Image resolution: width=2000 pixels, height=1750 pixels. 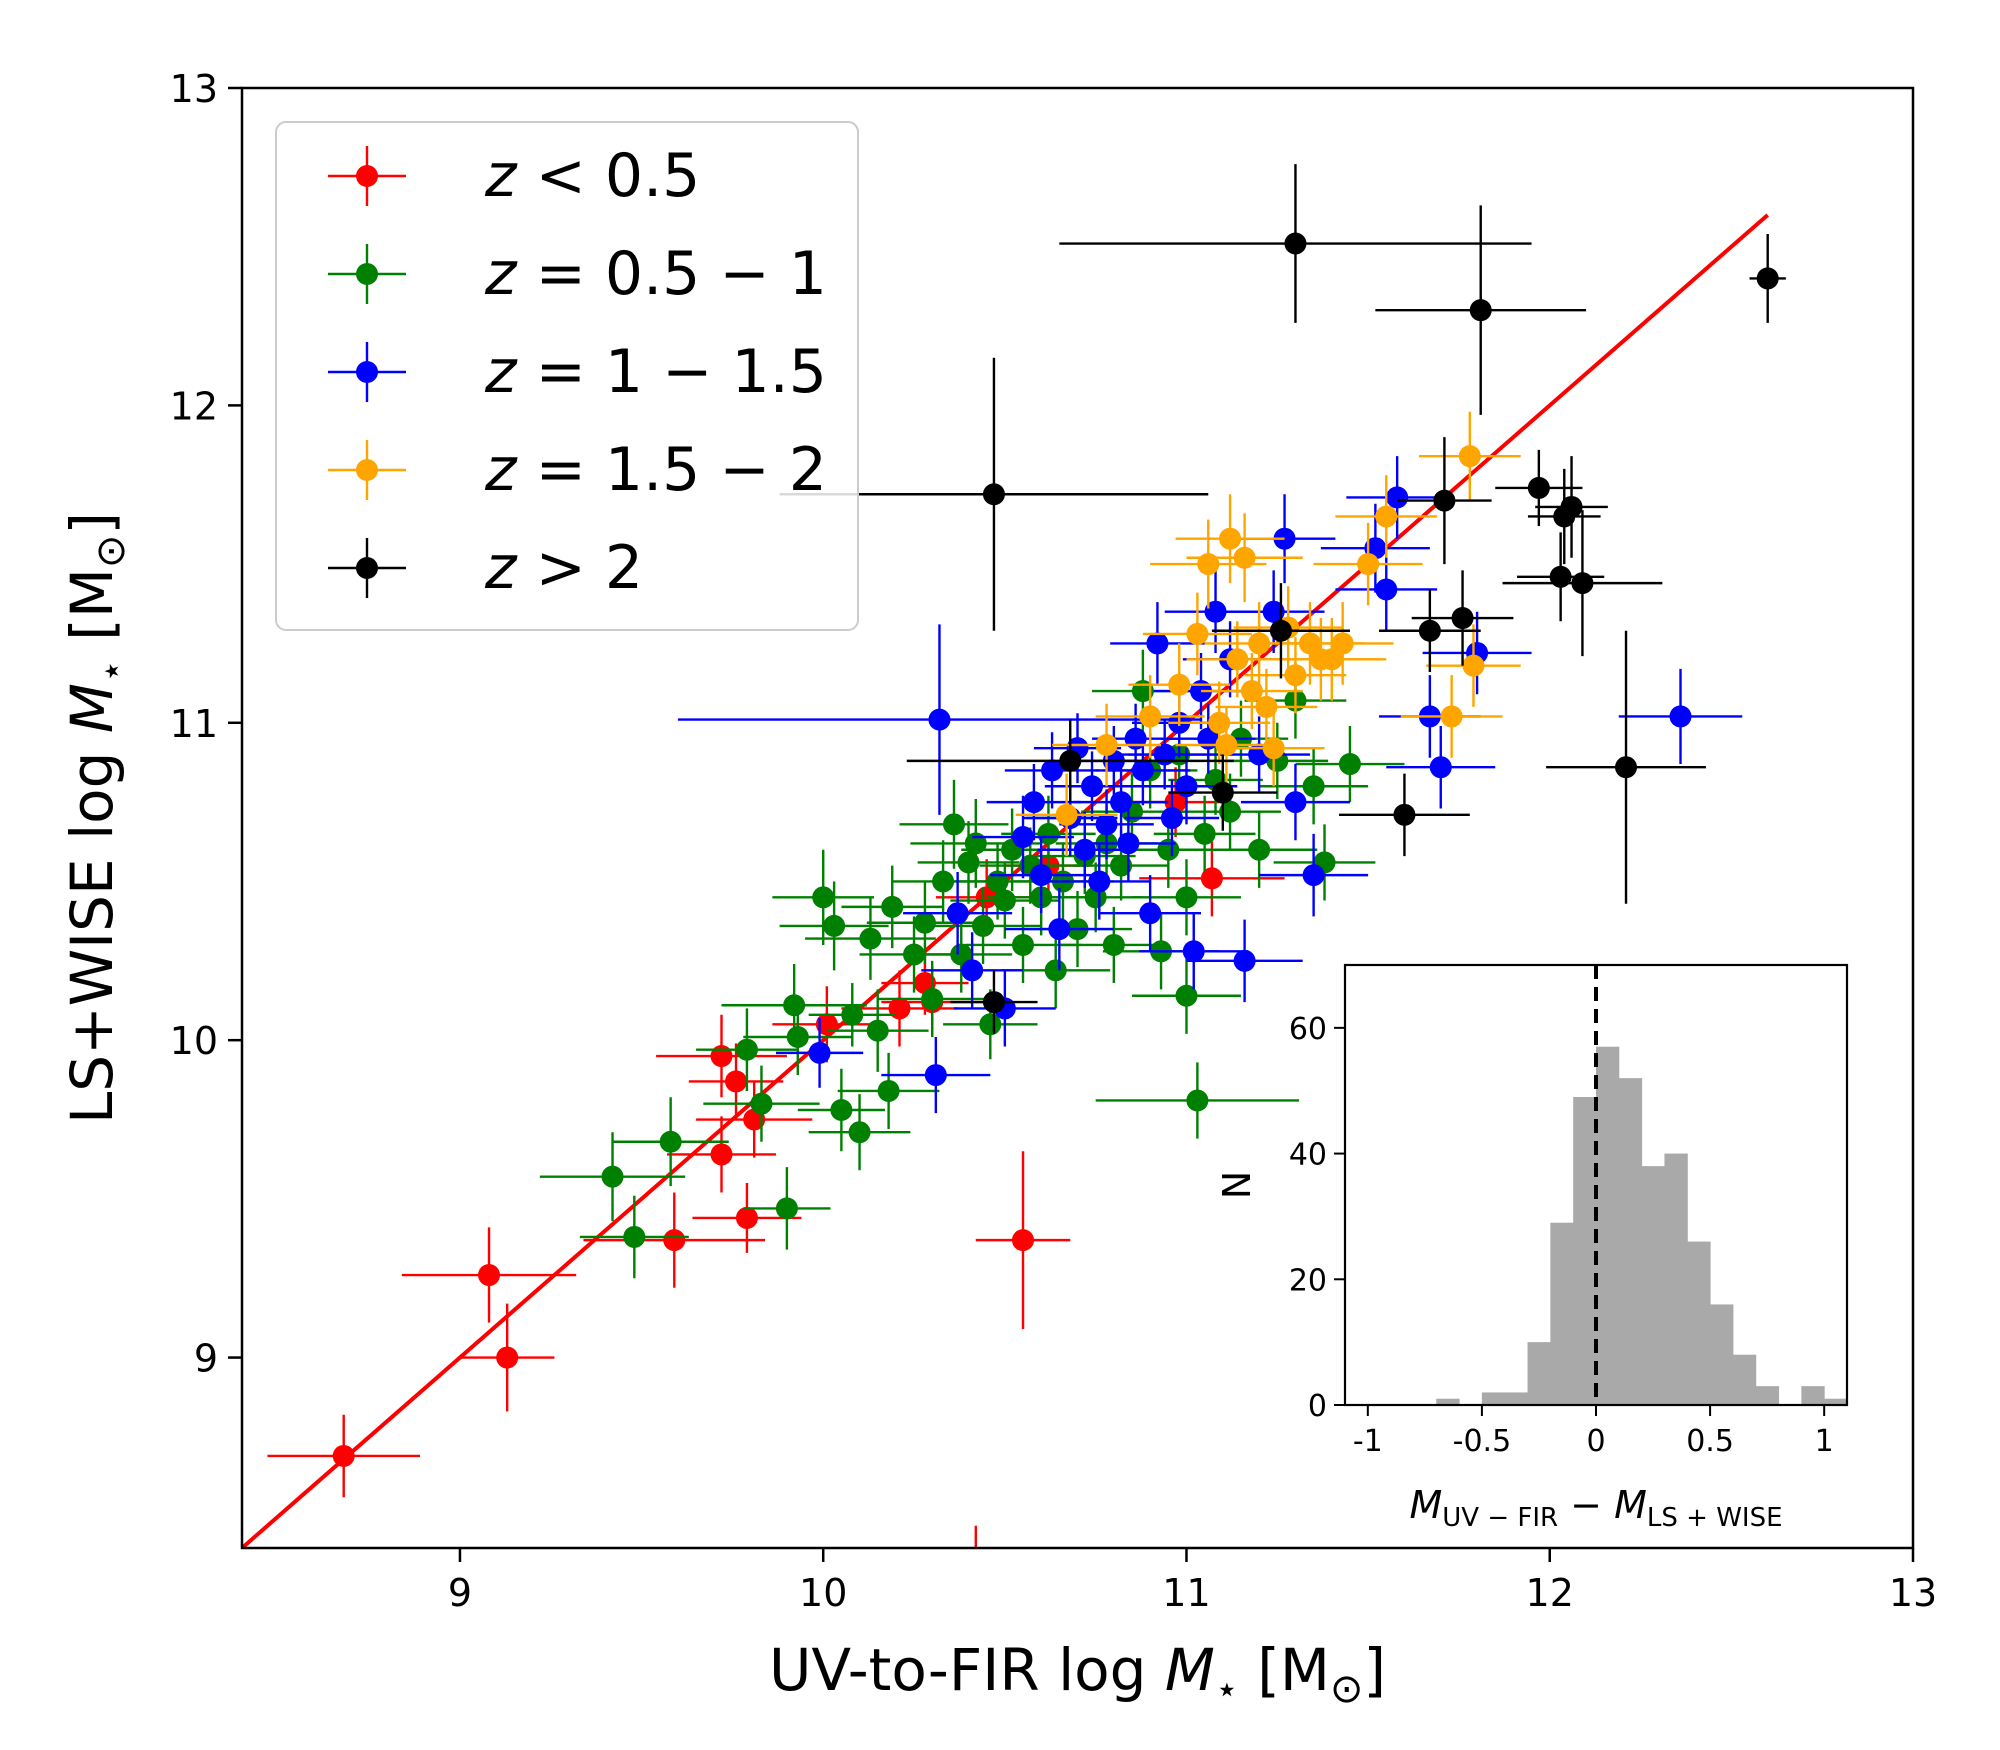 What do you see at coordinates (1561, 1235) in the screenshot?
I see `inset-ticks: -1 -0.5 0 0.5 1 0 20 40 60` at bounding box center [1561, 1235].